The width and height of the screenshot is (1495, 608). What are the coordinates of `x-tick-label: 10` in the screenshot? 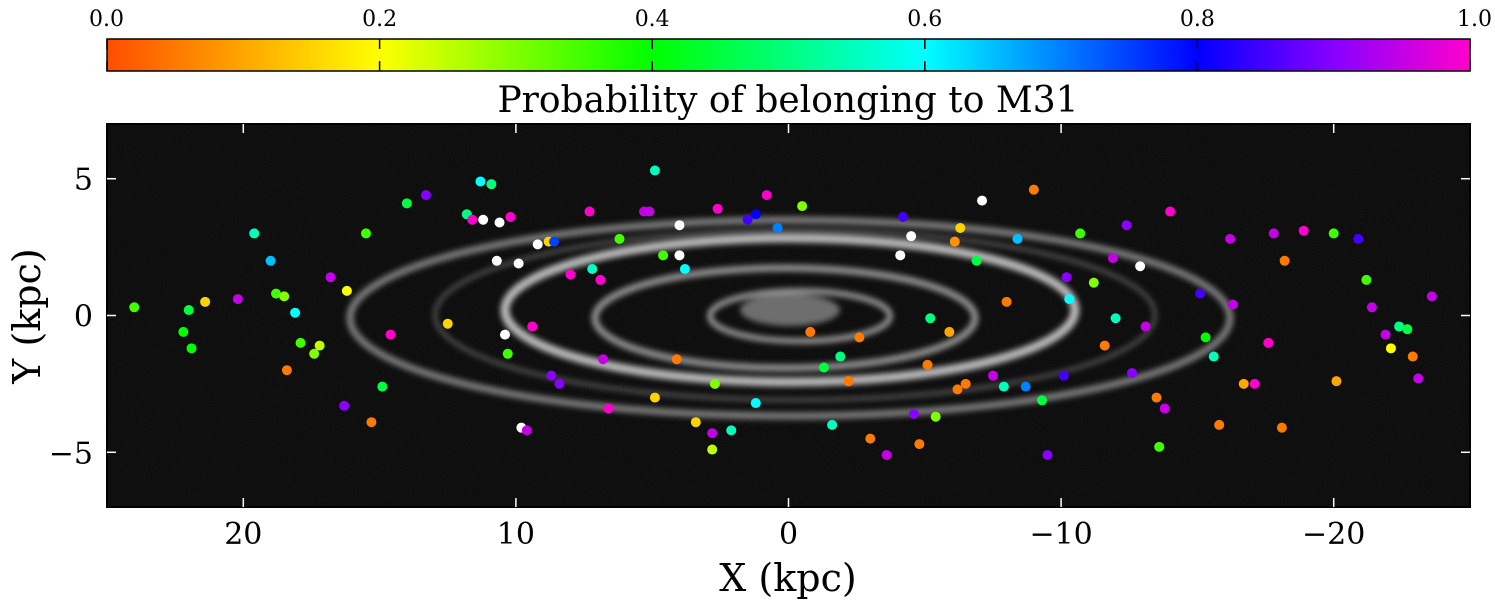 It's located at (516, 534).